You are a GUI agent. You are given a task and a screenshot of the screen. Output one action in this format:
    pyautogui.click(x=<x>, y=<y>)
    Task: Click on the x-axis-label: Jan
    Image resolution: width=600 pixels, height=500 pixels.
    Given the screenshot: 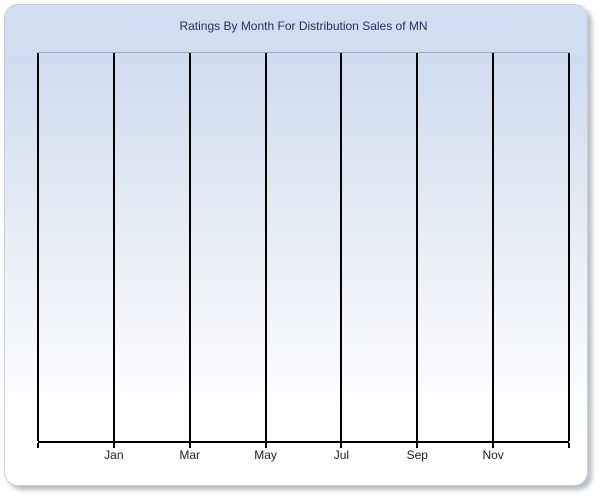 What is the action you would take?
    pyautogui.click(x=114, y=455)
    